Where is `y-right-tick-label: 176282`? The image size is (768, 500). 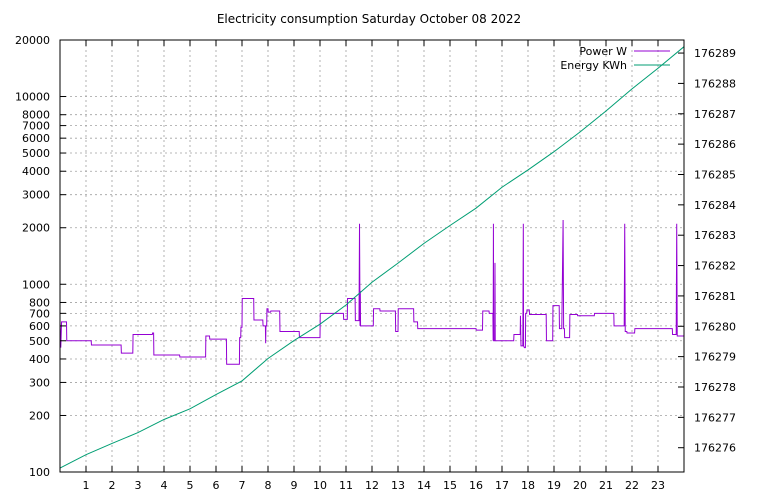
y-right-tick-label: 176282 is located at coordinates (715, 266).